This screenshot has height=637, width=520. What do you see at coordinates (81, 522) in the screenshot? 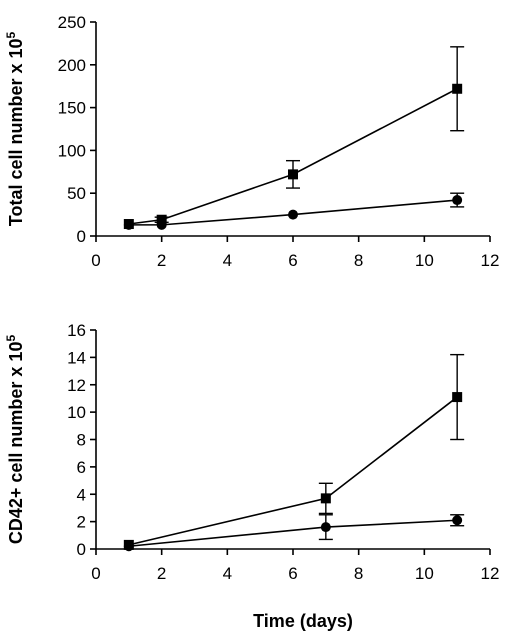
I see `y-tick-label: 2` at bounding box center [81, 522].